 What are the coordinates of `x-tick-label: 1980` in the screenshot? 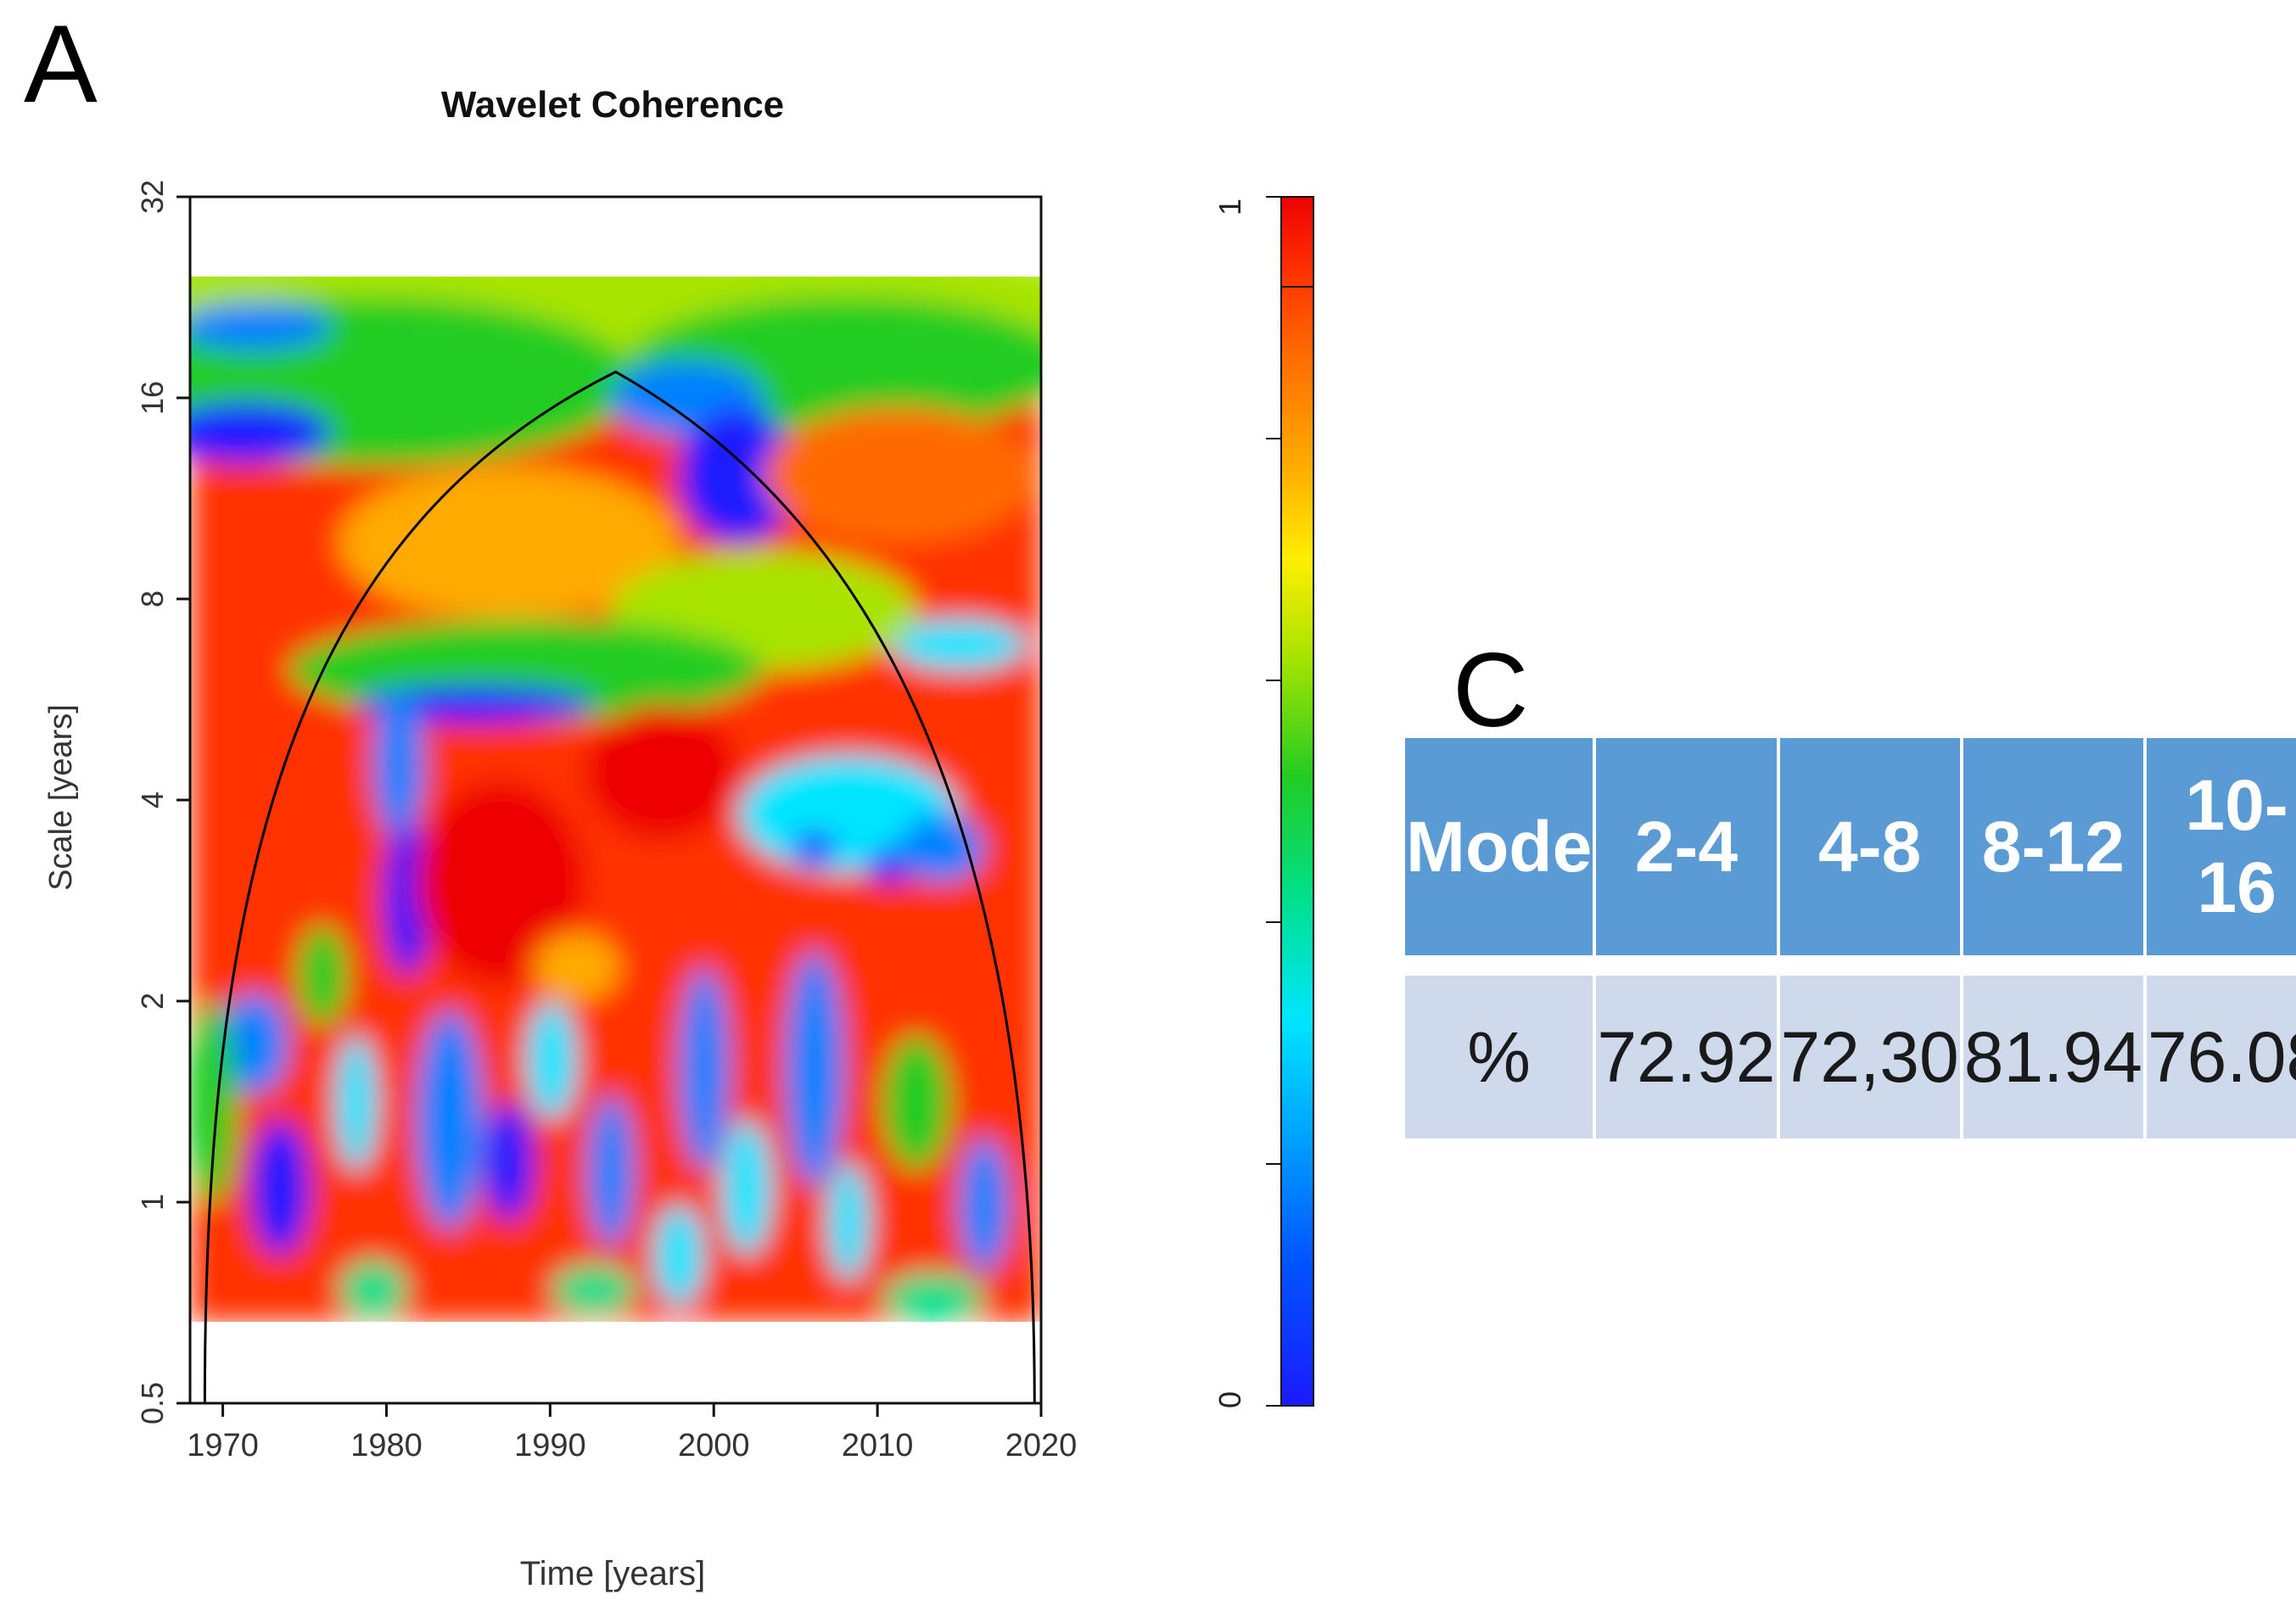 It's located at (387, 1445).